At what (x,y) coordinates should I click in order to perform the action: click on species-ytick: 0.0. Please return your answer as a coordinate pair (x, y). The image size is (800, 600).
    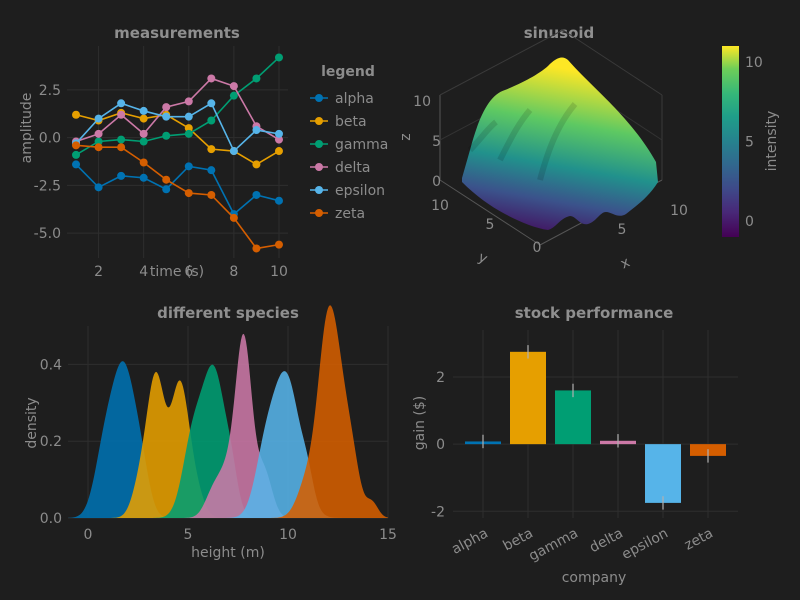
    Looking at the image, I should click on (51, 519).